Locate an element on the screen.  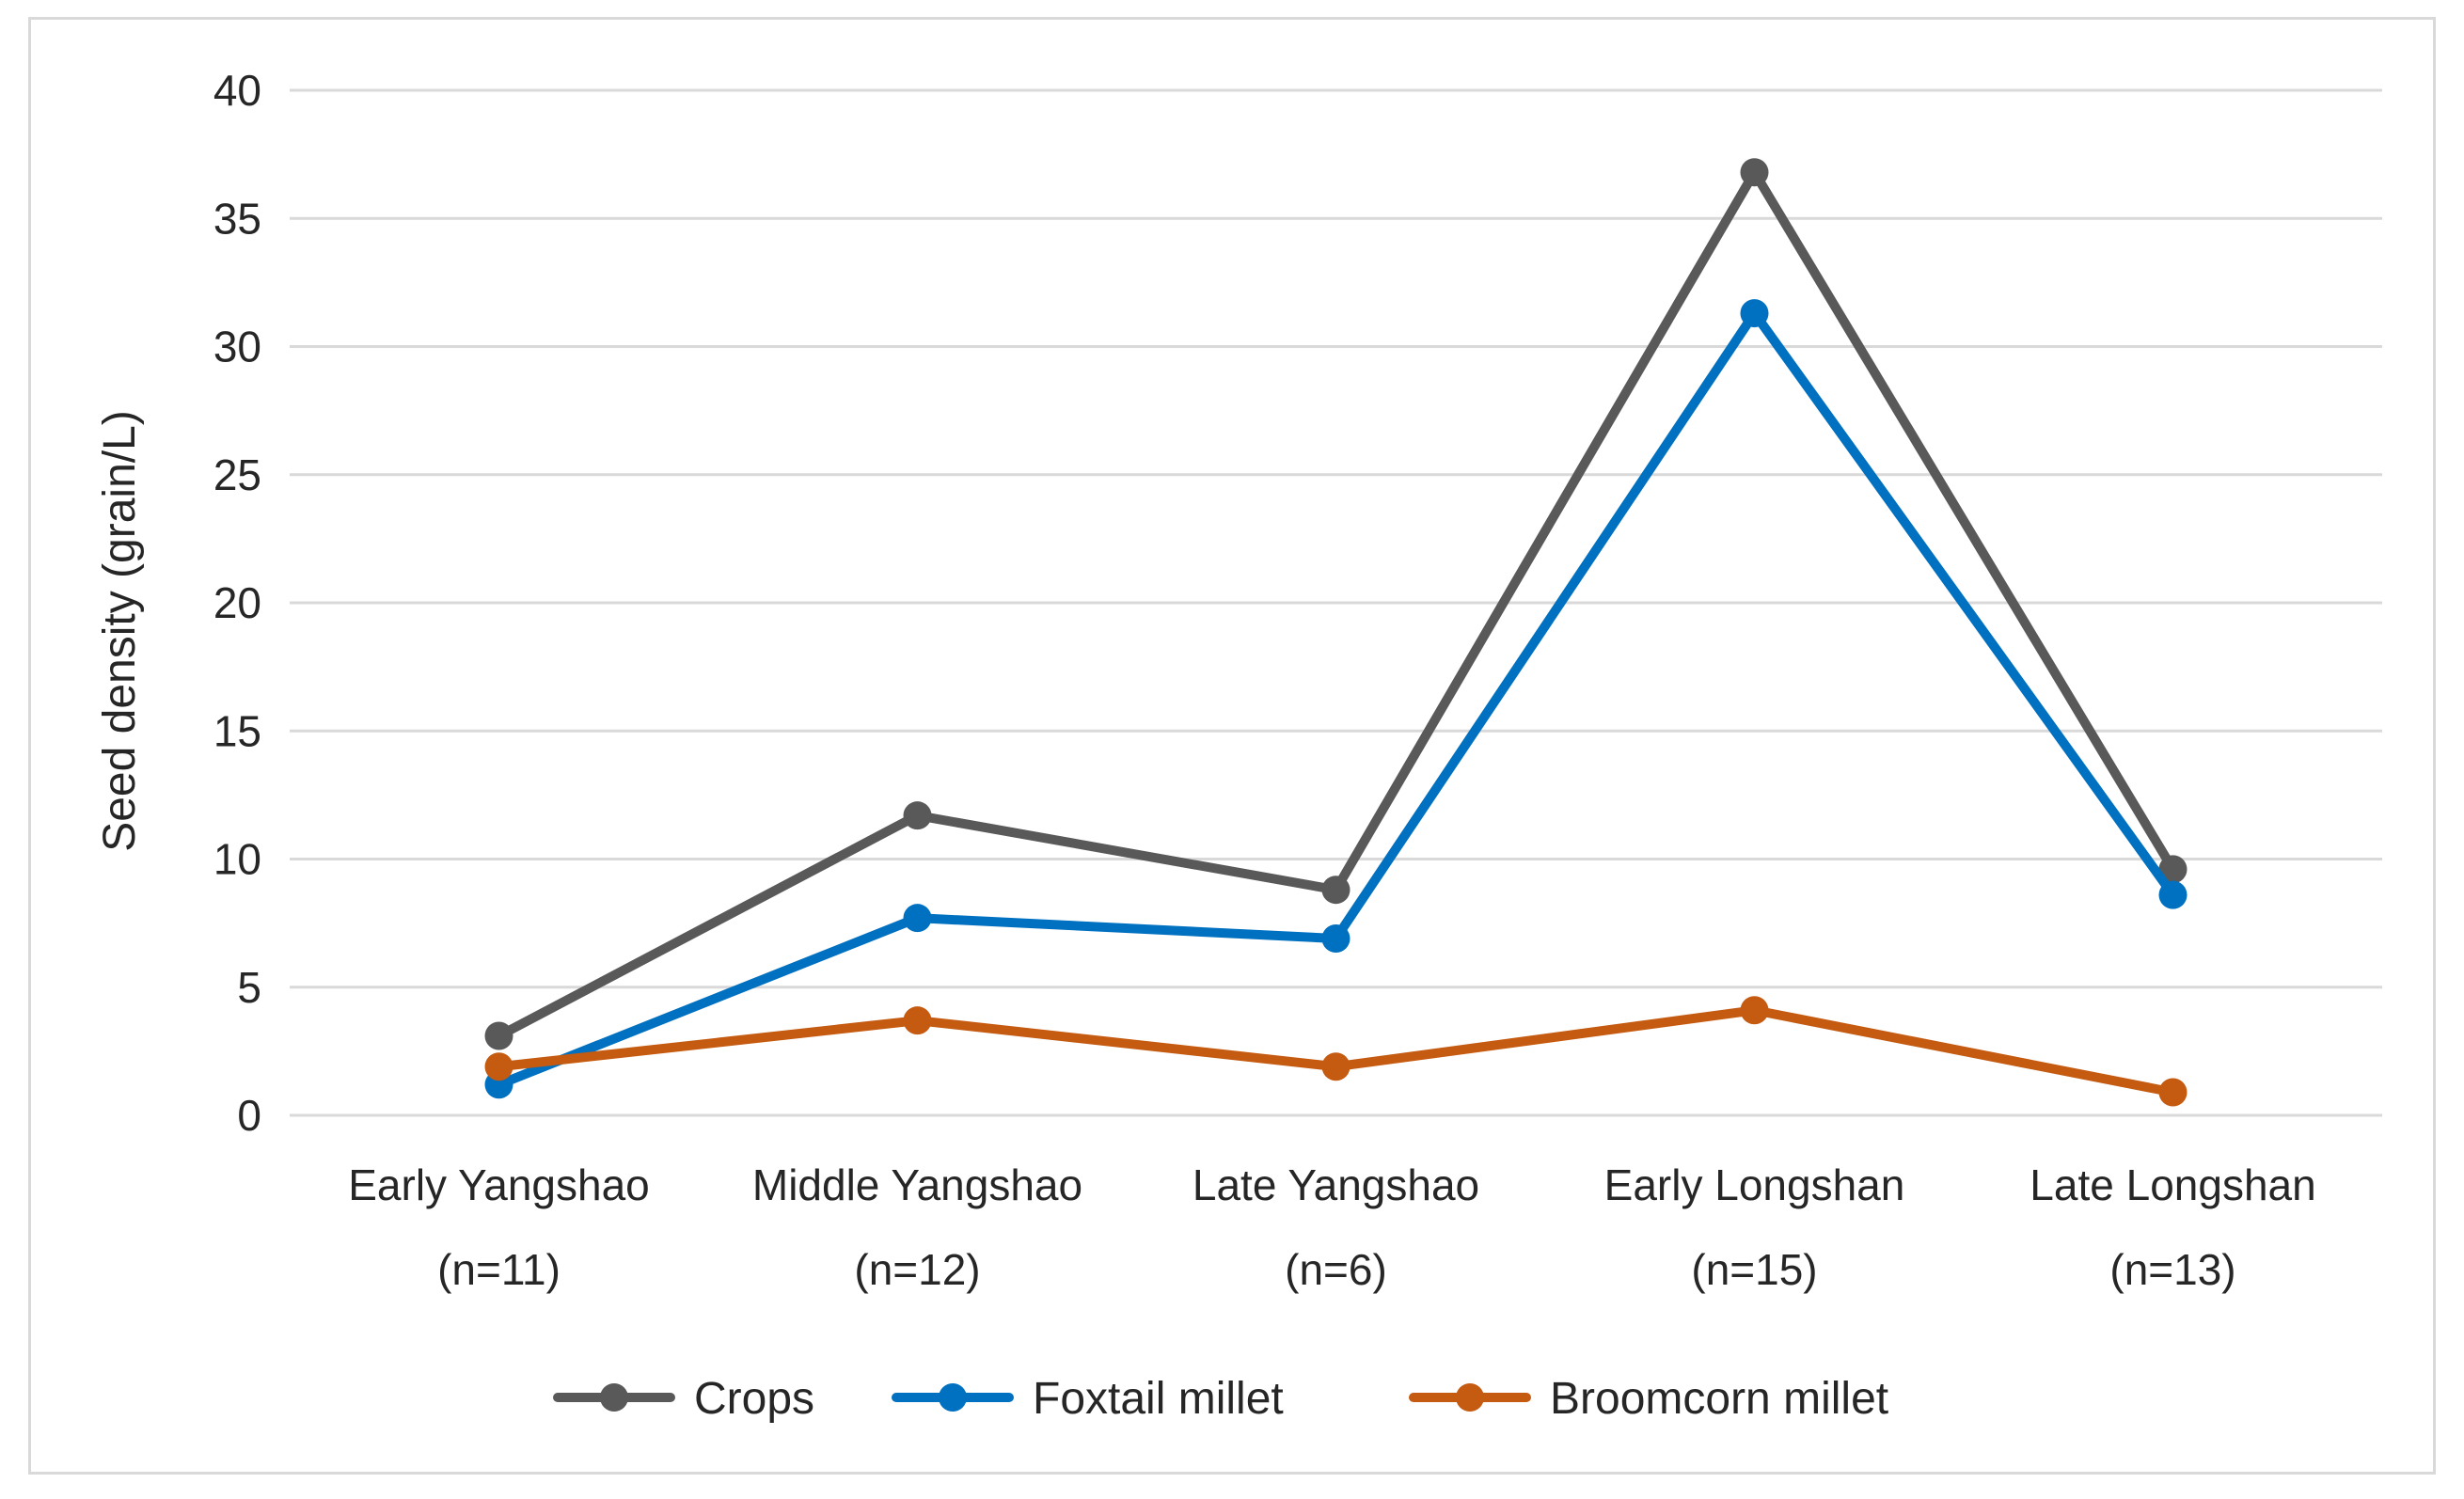
x-tick-label: Early Longshan is located at coordinates (1754, 1184).